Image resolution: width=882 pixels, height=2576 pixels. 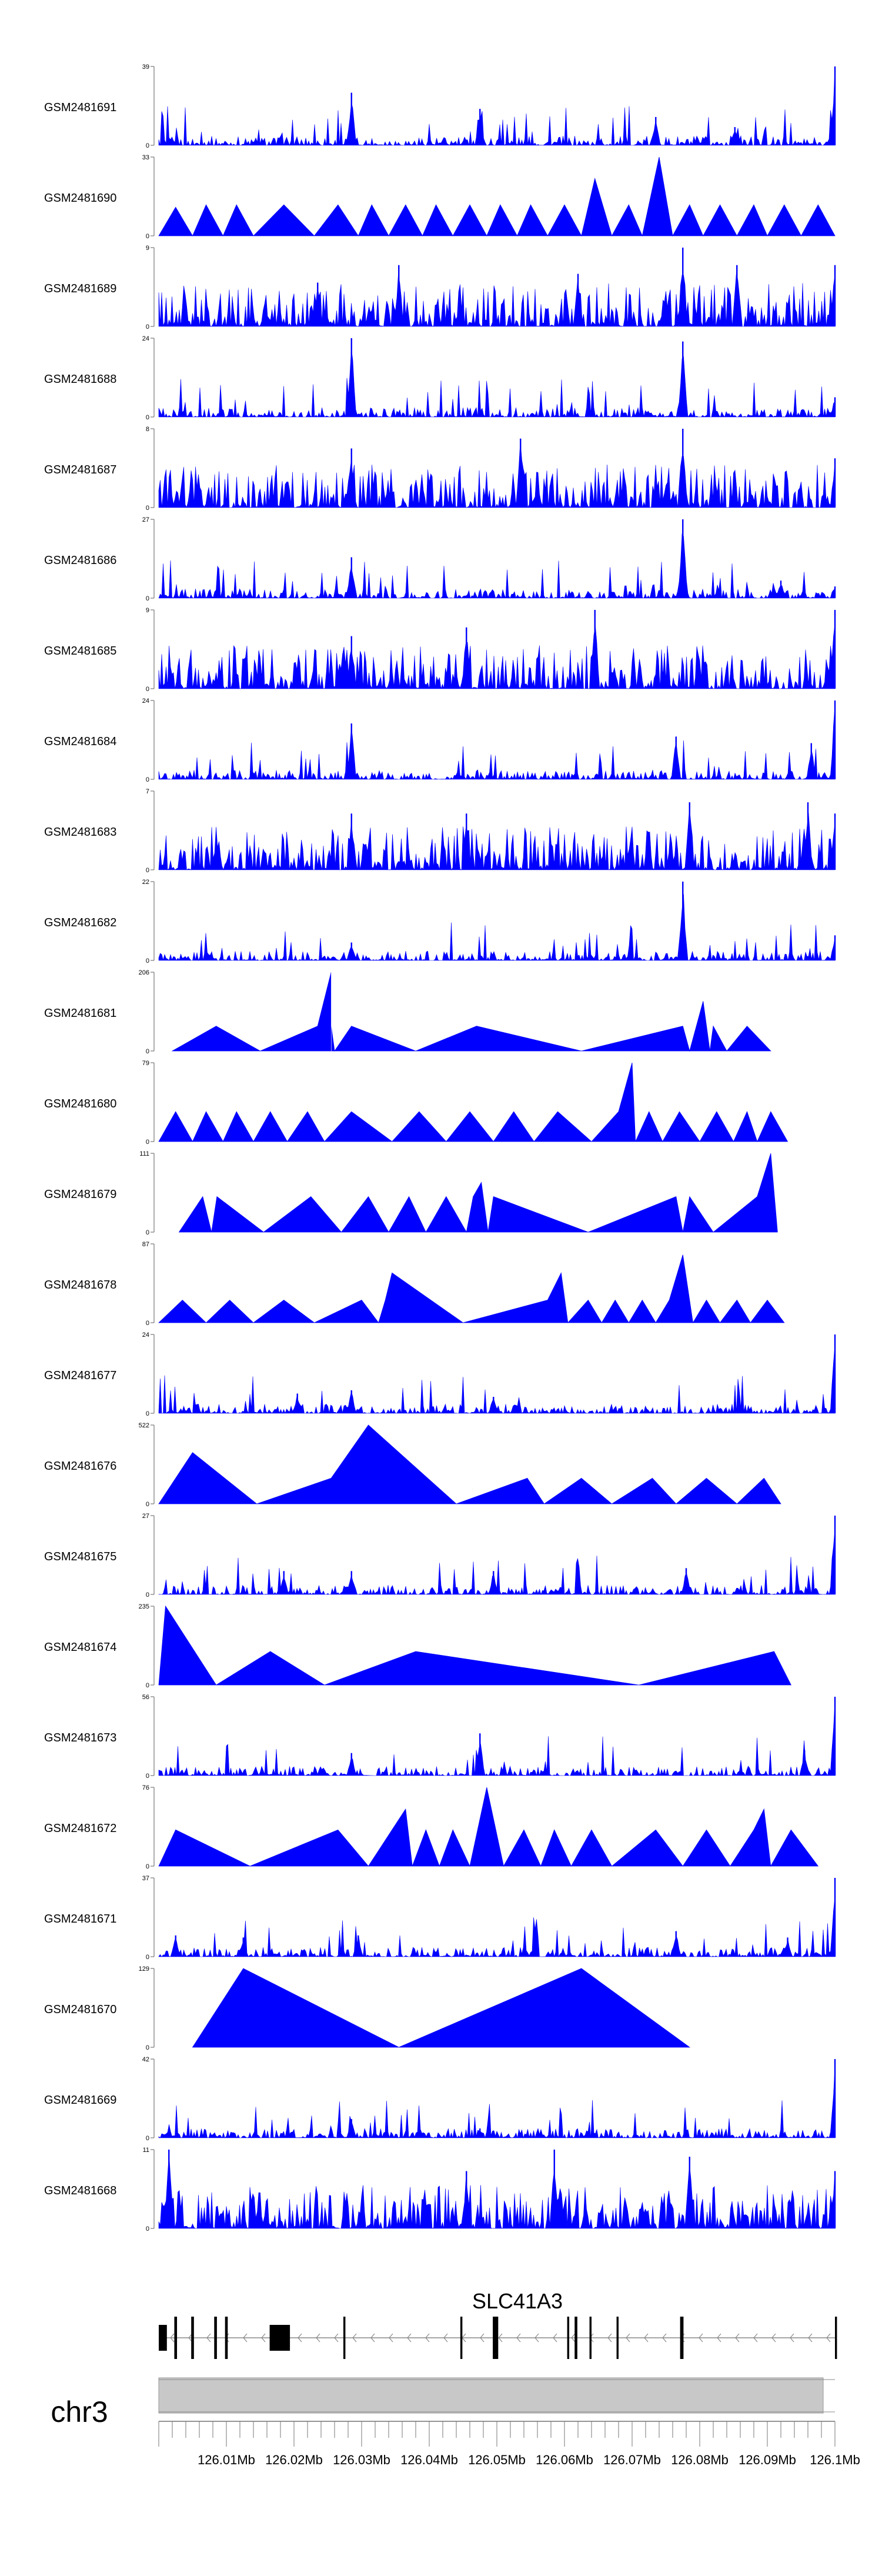 What do you see at coordinates (80, 1828) in the screenshot?
I see `track-label: GSM2481672` at bounding box center [80, 1828].